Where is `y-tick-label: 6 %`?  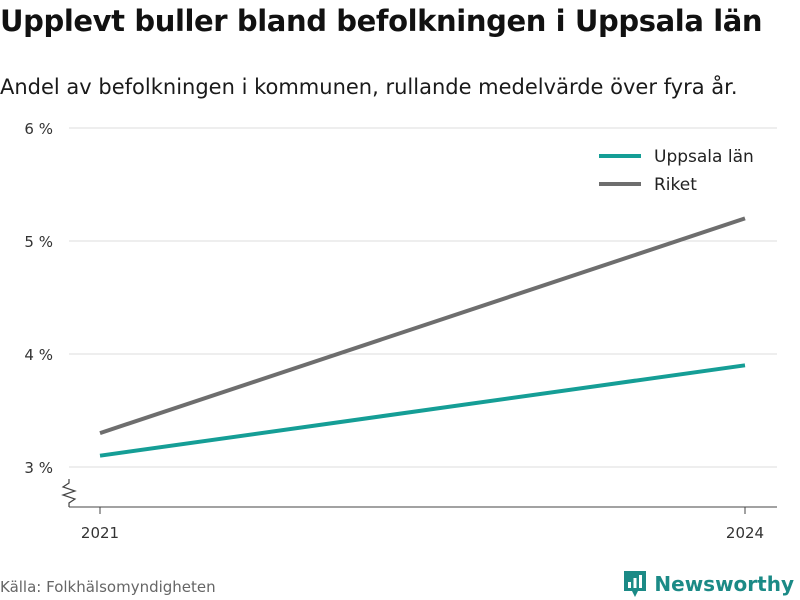 y-tick-label: 6 % is located at coordinates (38, 129).